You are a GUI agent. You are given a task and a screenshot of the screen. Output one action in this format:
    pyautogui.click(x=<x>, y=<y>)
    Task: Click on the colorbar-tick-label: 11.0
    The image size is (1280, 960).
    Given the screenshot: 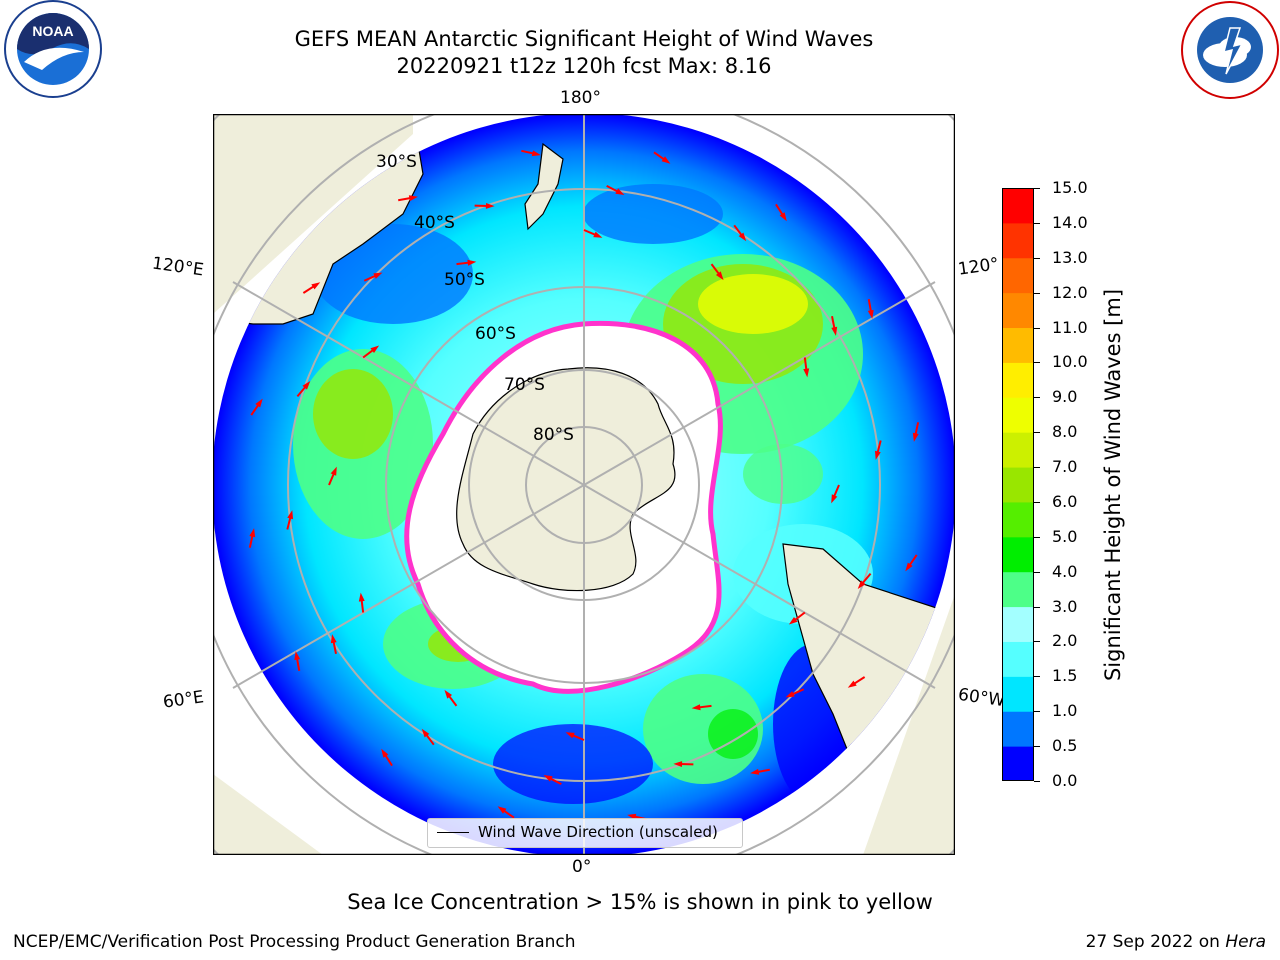 What is the action you would take?
    pyautogui.click(x=1070, y=327)
    